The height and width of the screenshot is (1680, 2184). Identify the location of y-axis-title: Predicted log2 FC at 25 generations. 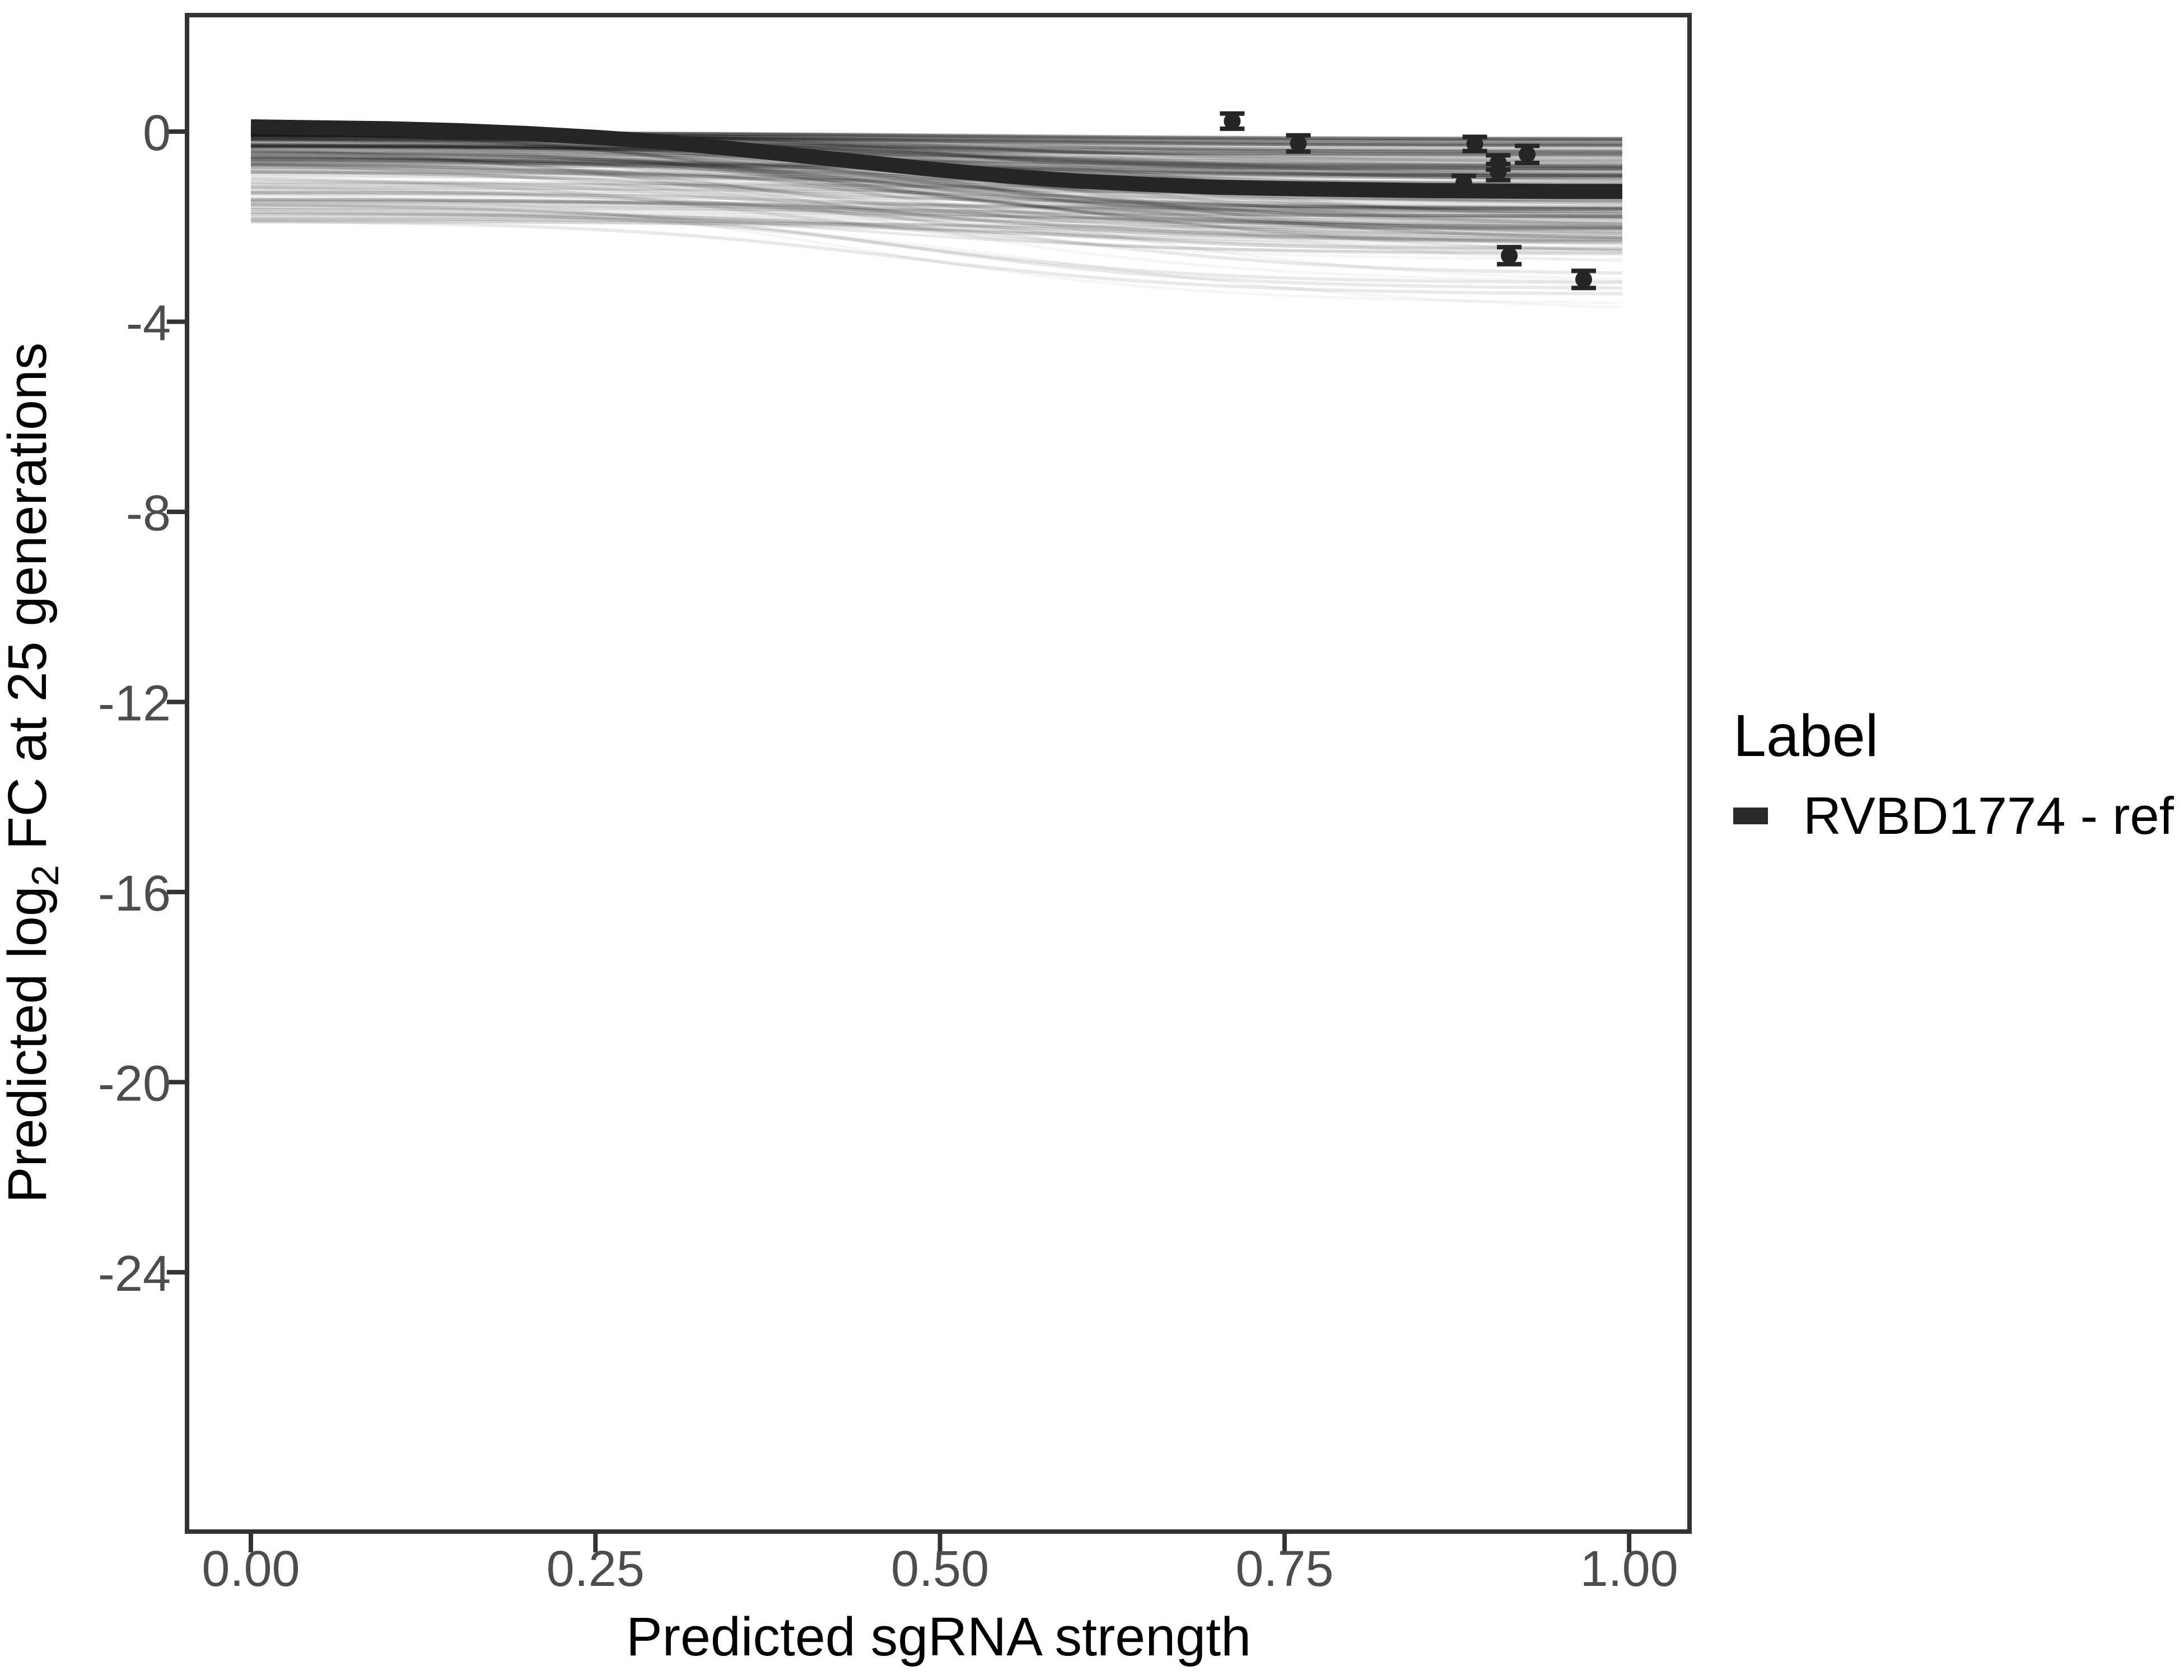
(34, 773).